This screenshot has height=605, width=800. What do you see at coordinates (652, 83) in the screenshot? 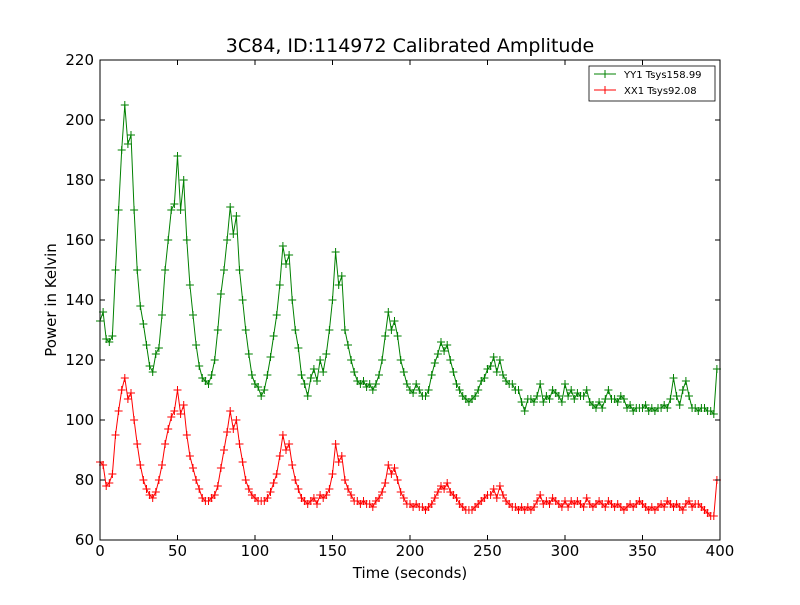
I see `legend-box` at bounding box center [652, 83].